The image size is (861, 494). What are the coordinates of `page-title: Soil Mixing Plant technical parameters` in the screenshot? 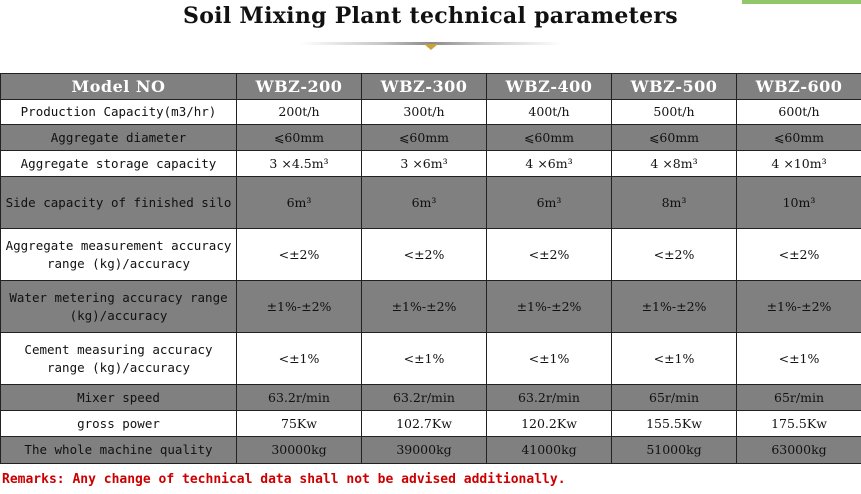 It's located at (430, 16).